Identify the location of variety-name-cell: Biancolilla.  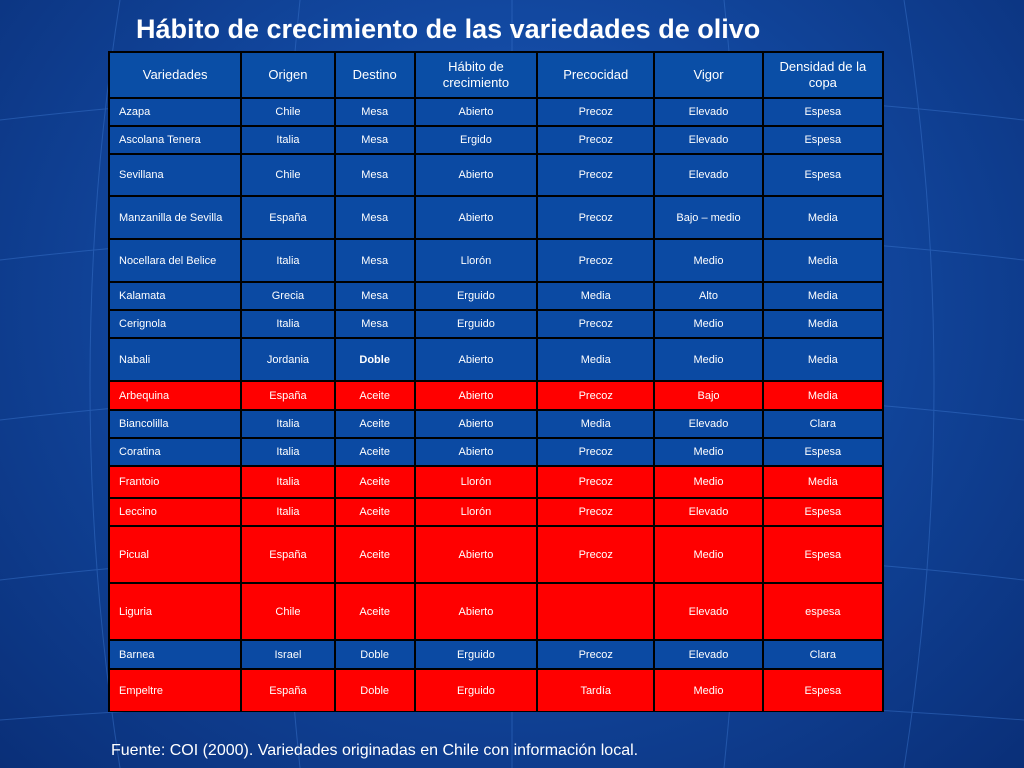
(175, 424).